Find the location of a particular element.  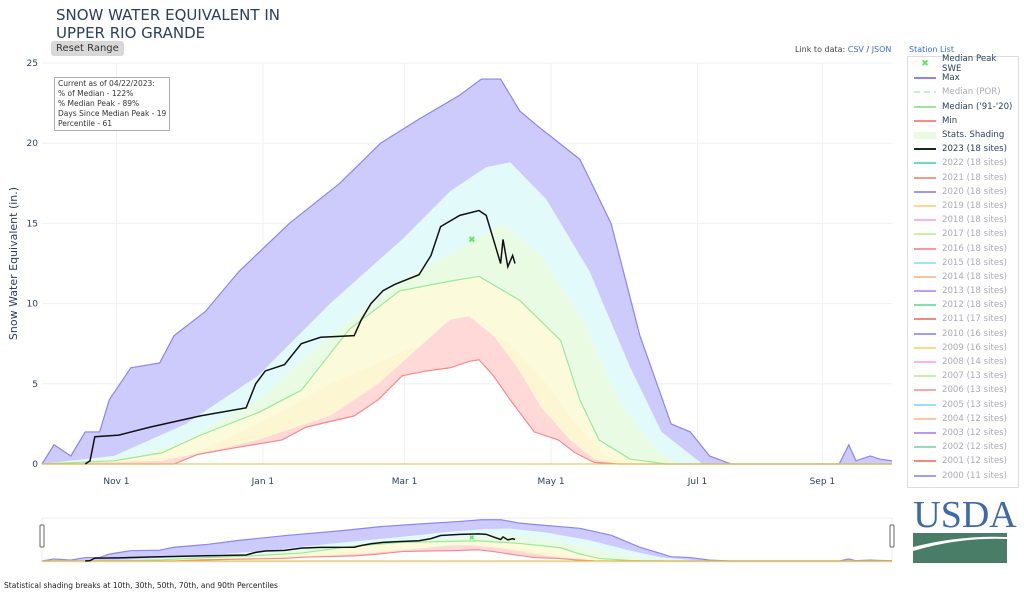

range-handle-left is located at coordinates (42, 536).